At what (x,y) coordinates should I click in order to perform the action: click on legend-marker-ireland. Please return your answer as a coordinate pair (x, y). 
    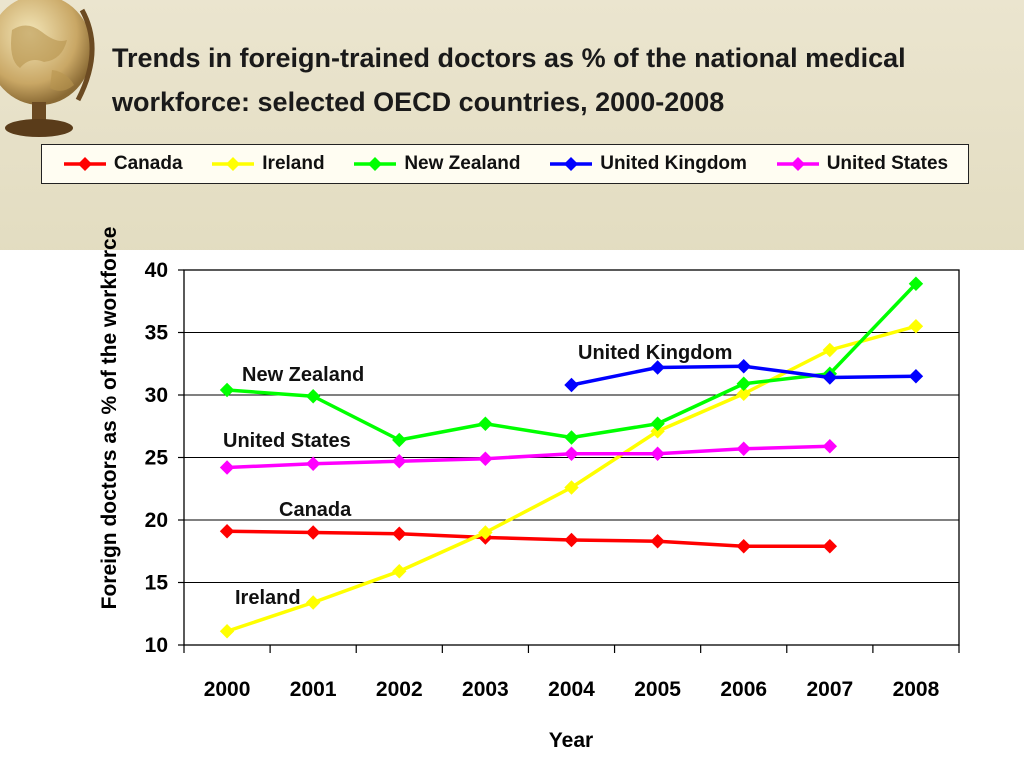
    Looking at the image, I should click on (233, 164).